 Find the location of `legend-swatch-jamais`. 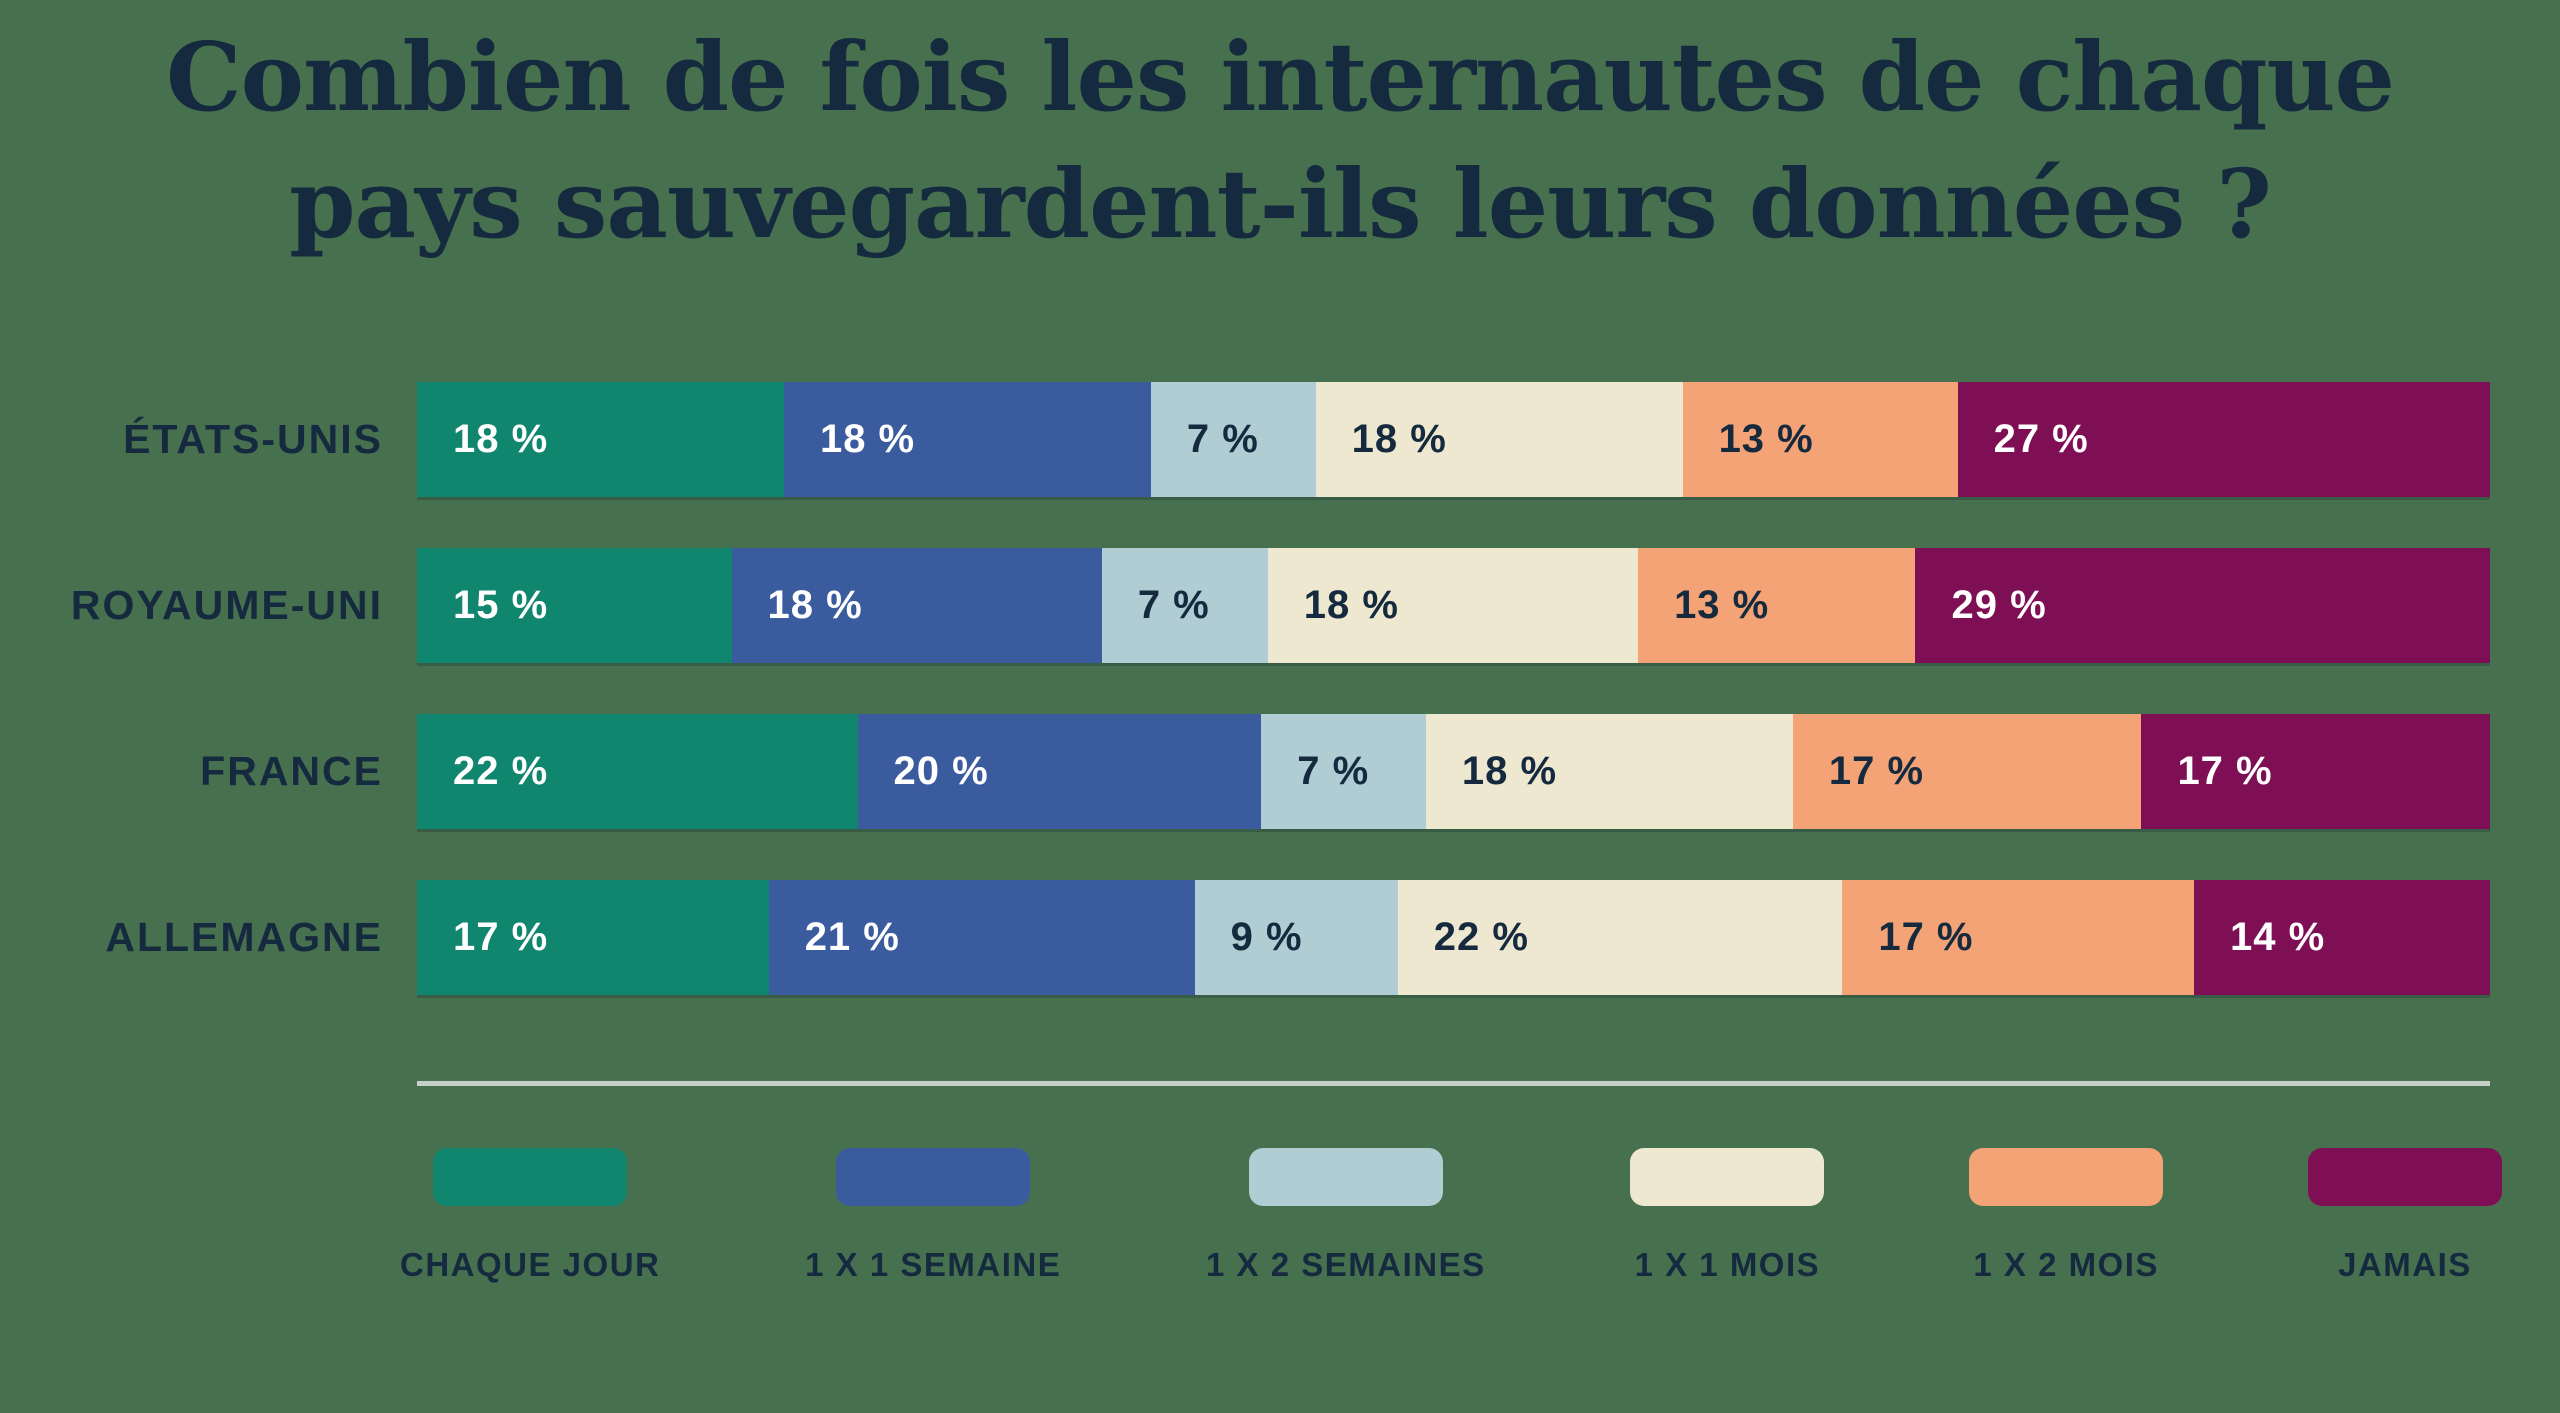

legend-swatch-jamais is located at coordinates (2404, 1177).